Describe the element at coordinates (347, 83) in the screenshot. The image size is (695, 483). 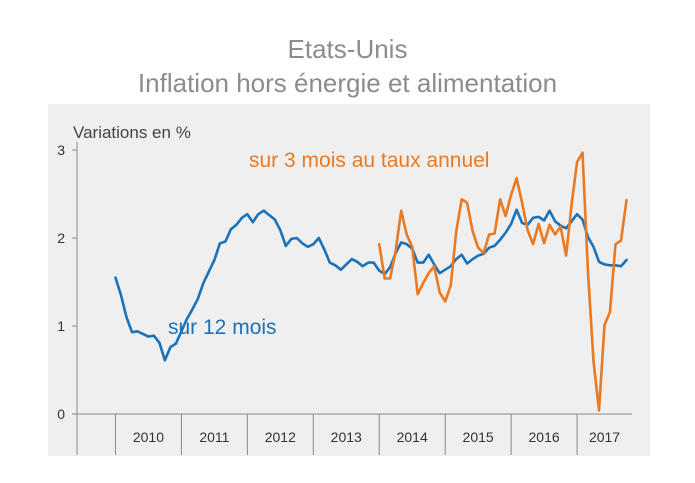
I see `chart-subtitle: Inflation hors énergie et alimentation` at that location.